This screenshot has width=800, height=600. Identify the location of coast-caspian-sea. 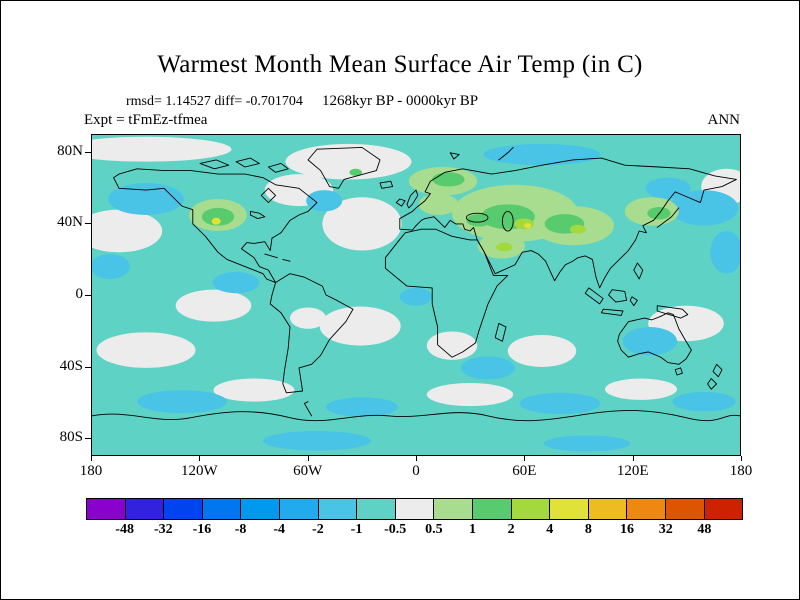
(507, 221).